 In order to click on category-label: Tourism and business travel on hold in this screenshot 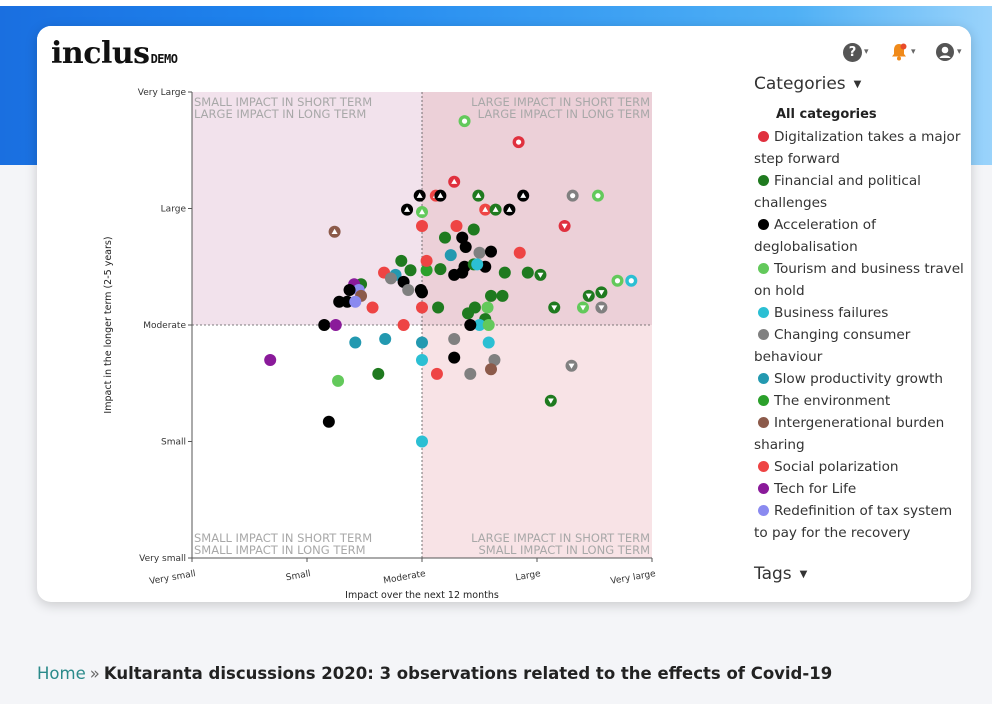, I will do `click(859, 280)`.